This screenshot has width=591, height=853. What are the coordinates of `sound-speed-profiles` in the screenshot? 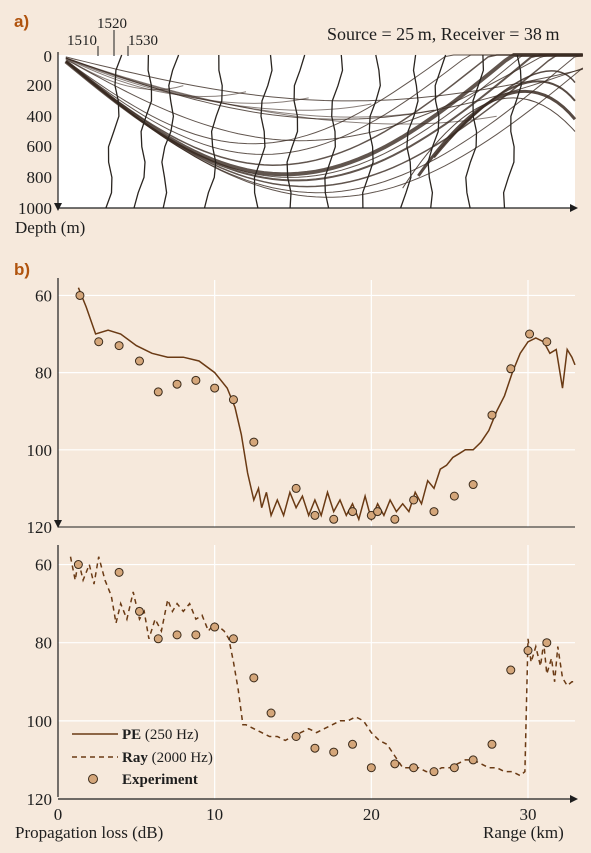 It's located at (313, 131).